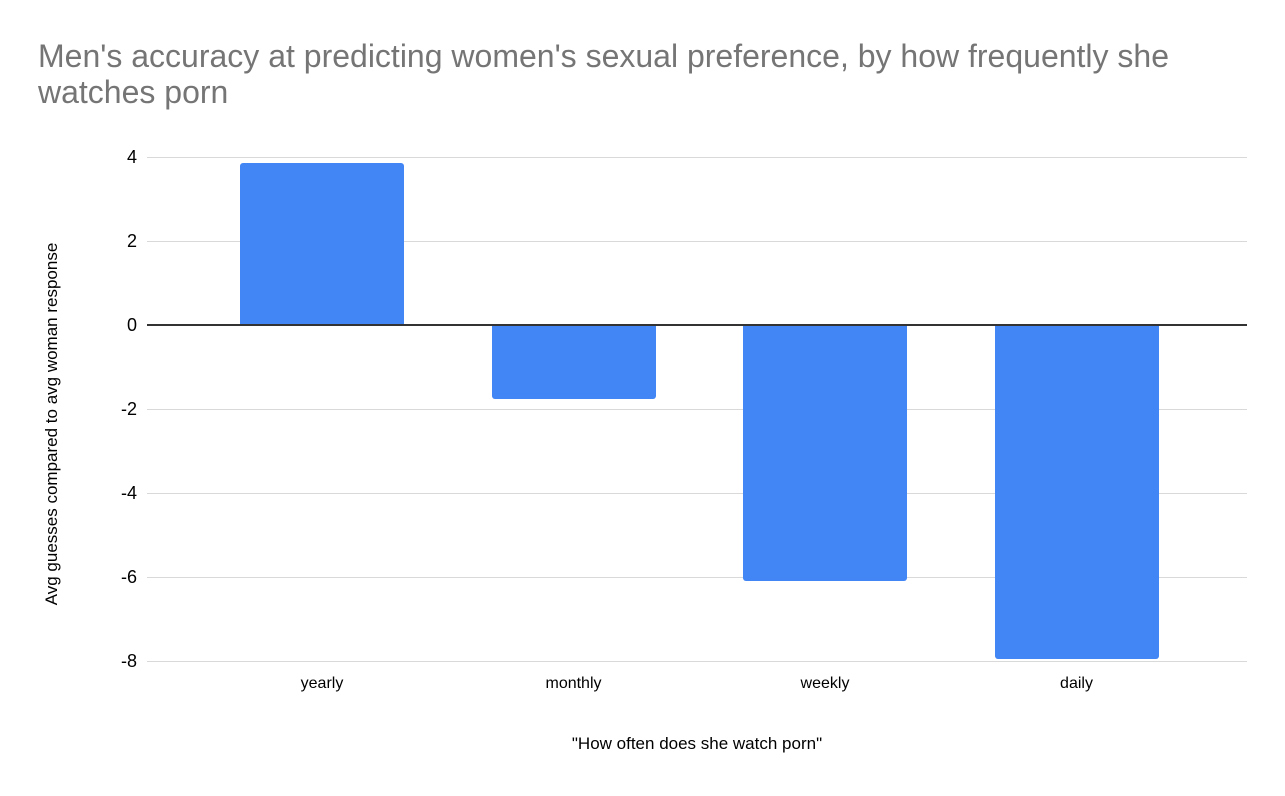 This screenshot has width=1285, height=796. What do you see at coordinates (697, 493) in the screenshot?
I see `gridline-y--4` at bounding box center [697, 493].